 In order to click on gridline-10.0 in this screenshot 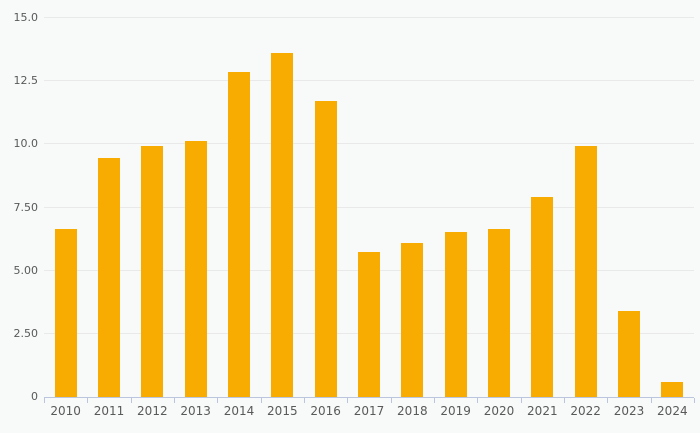, I will do `click(369, 144)`.